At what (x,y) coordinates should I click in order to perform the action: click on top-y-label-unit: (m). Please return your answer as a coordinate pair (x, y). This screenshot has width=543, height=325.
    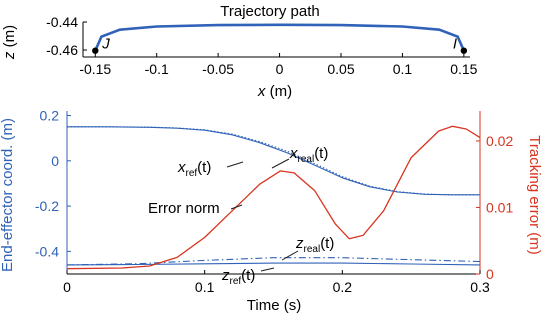
    Looking at the image, I should click on (9, 38).